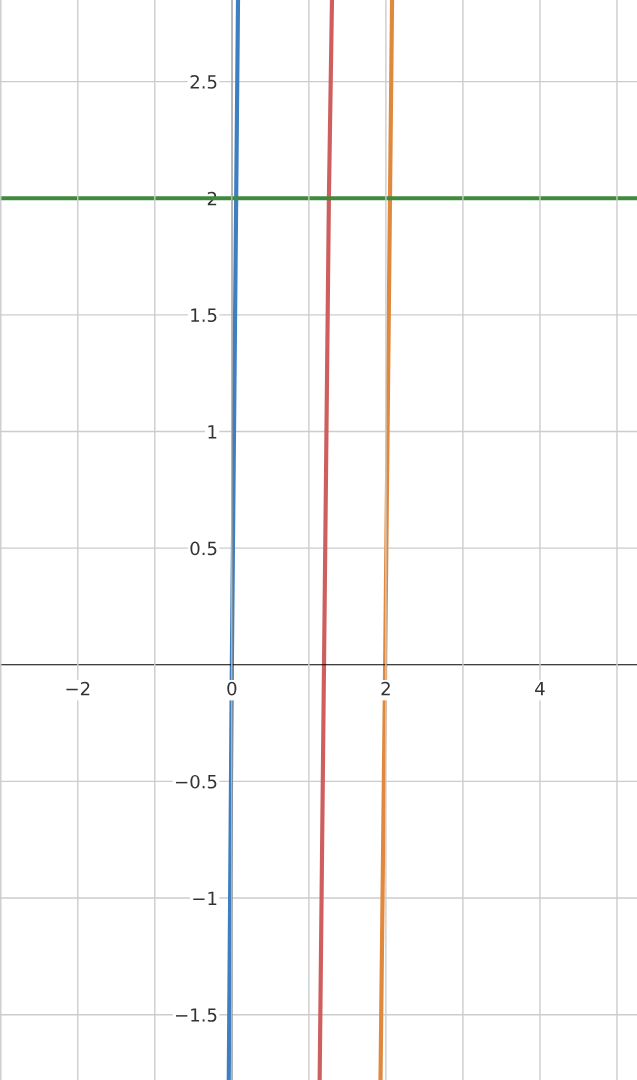 The width and height of the screenshot is (637, 1080). Describe the element at coordinates (205, 898) in the screenshot. I see `y-tick-label: −1` at that location.